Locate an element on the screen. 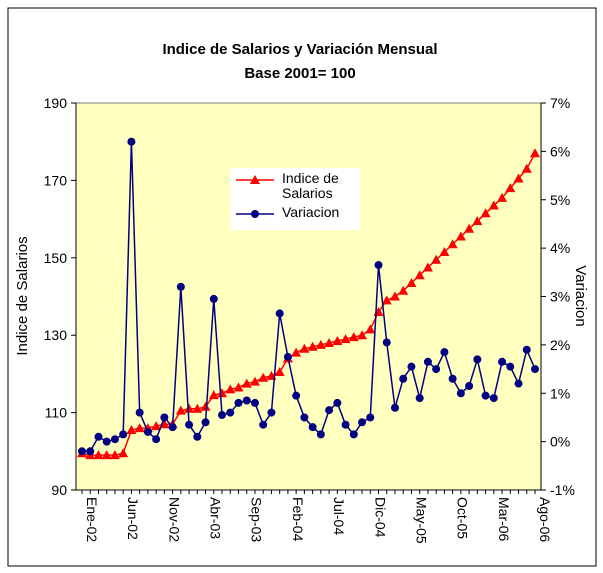  y2-tick-label: -1% is located at coordinates (562, 490).